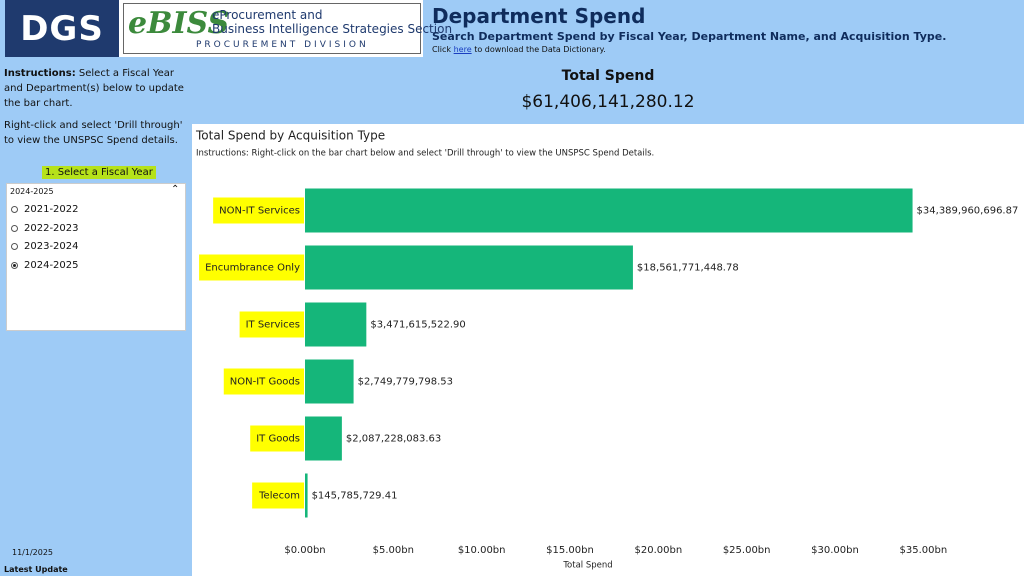 The height and width of the screenshot is (576, 1024). What do you see at coordinates (608, 102) in the screenshot?
I see `kpi-value: $61,406,141,280.12` at bounding box center [608, 102].